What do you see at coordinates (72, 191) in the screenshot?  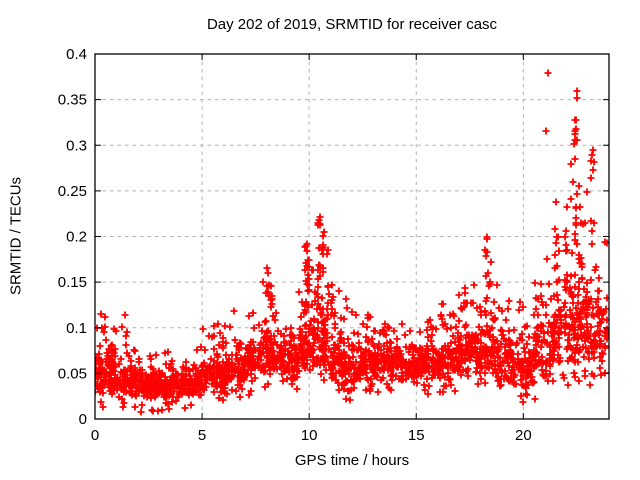 I see `y-tick-label: 0.25` at bounding box center [72, 191].